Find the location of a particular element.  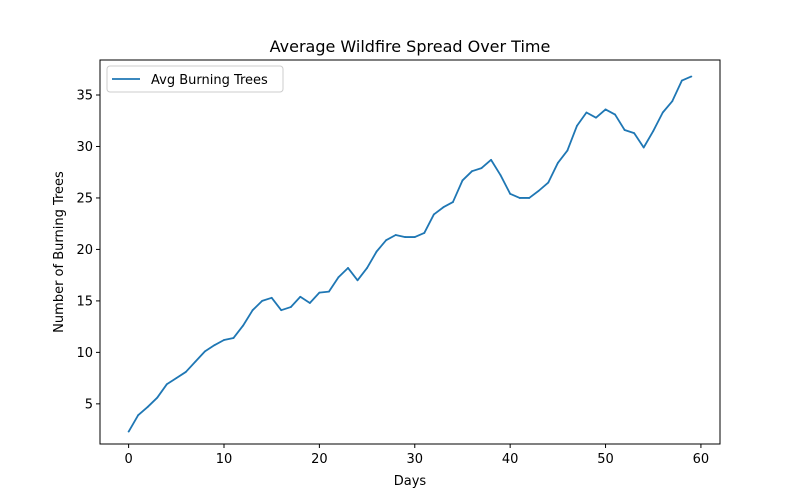

x-tick-label: 30 is located at coordinates (414, 459).